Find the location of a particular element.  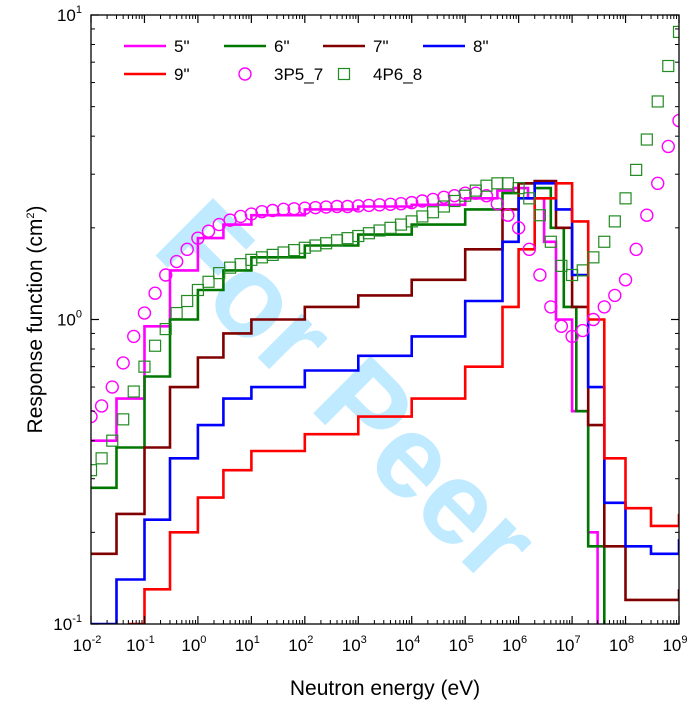

legend-item: 5" is located at coordinates (157, 46).